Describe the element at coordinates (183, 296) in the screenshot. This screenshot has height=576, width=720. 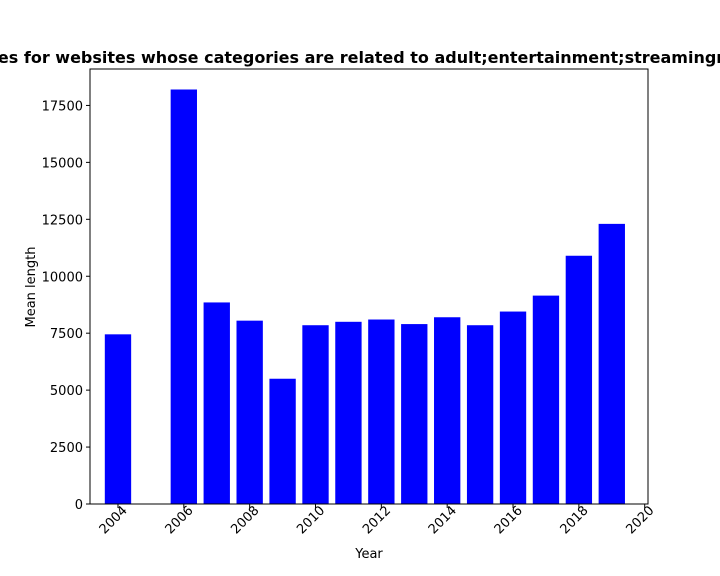
I see `bar-2006` at that location.